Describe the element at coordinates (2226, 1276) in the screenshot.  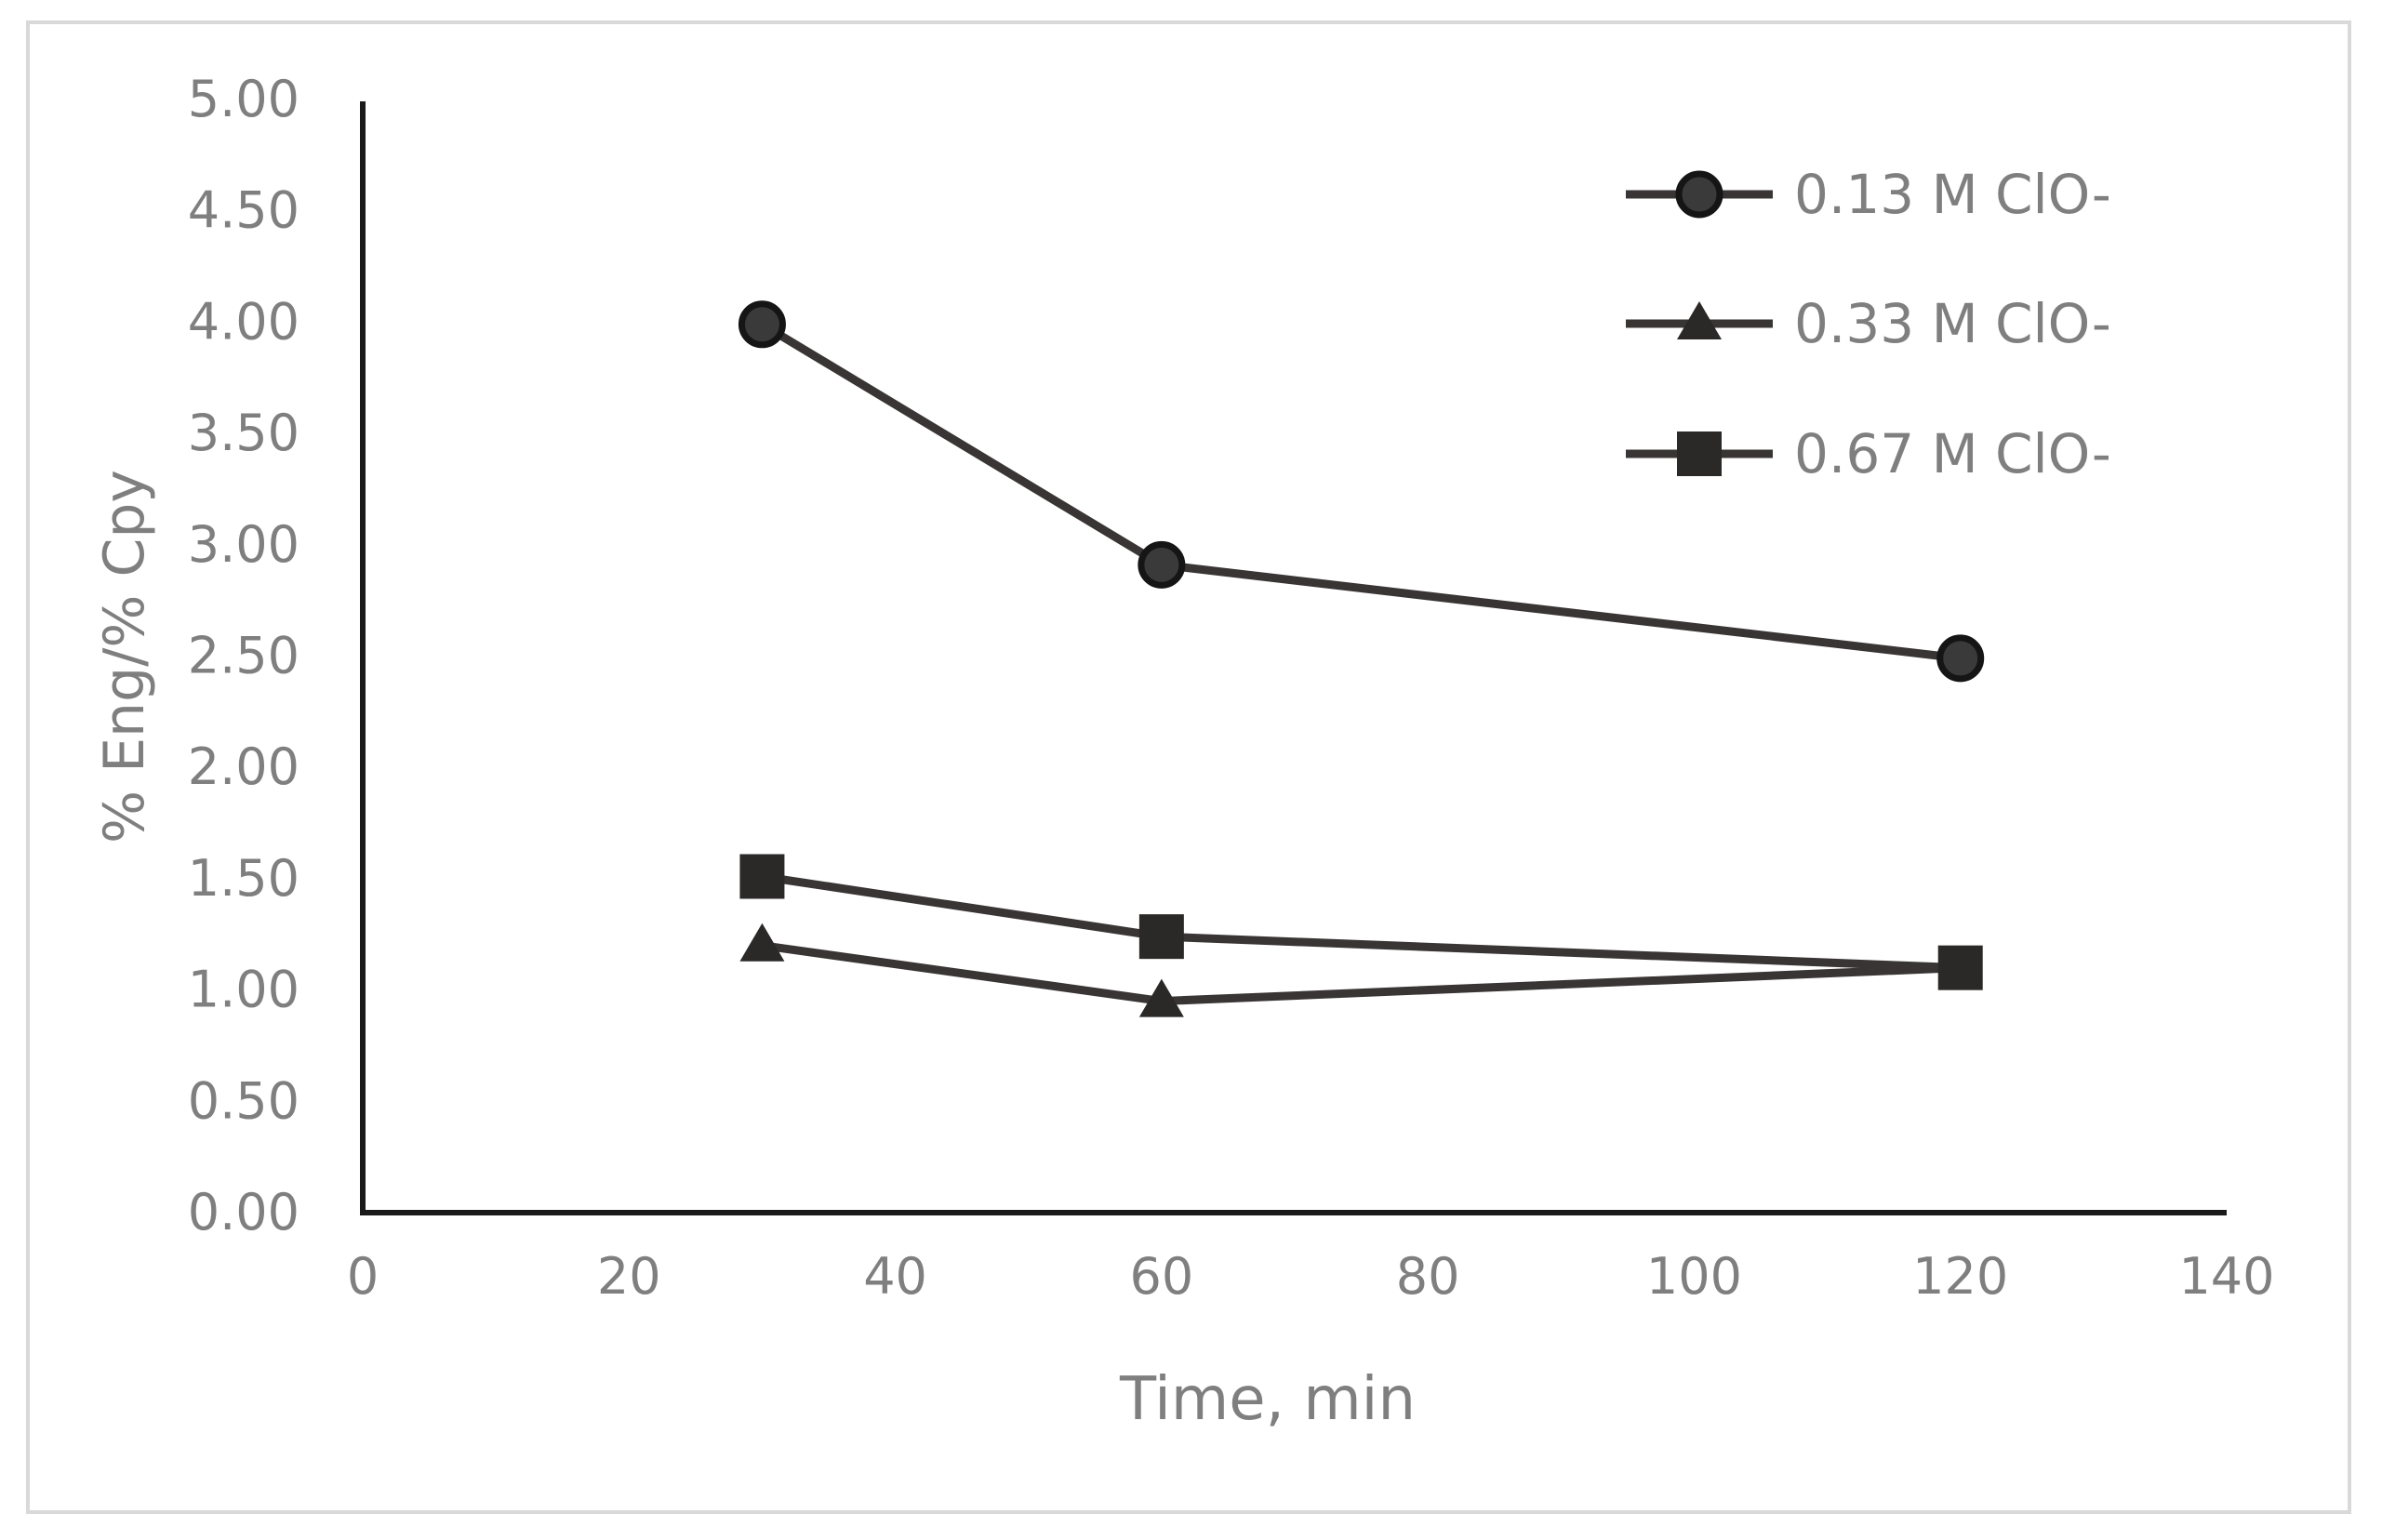
I see `x-tick-label: 140` at that location.